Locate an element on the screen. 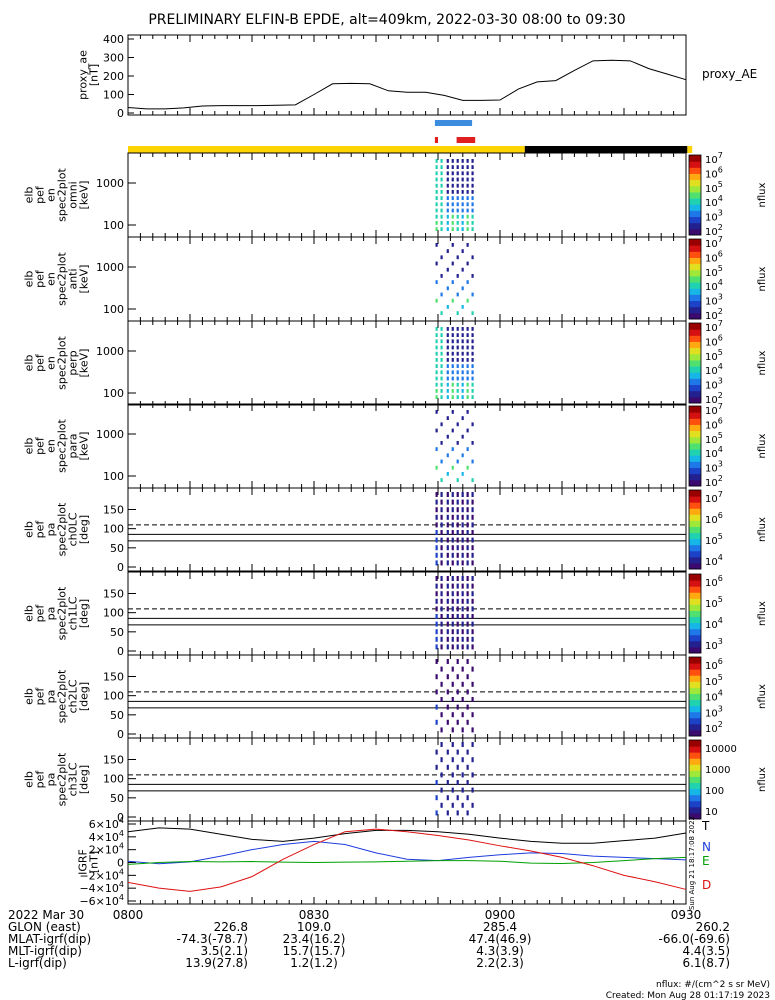 This screenshot has width=775, height=1000. orbit-row-value: 4.3(3.9) is located at coordinates (500, 951).